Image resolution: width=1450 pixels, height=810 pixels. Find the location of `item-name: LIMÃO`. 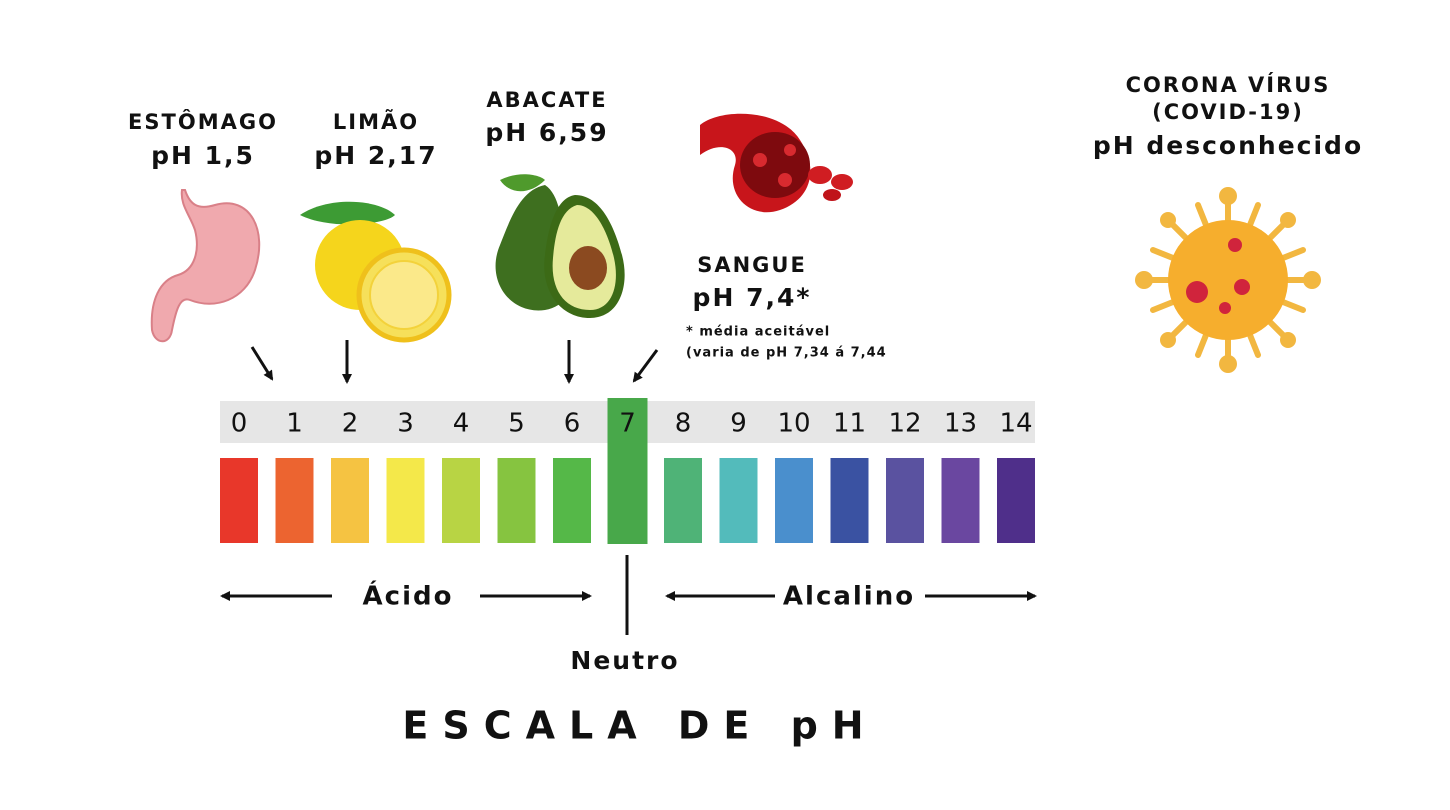

item-name: LIMÃO is located at coordinates (376, 121).